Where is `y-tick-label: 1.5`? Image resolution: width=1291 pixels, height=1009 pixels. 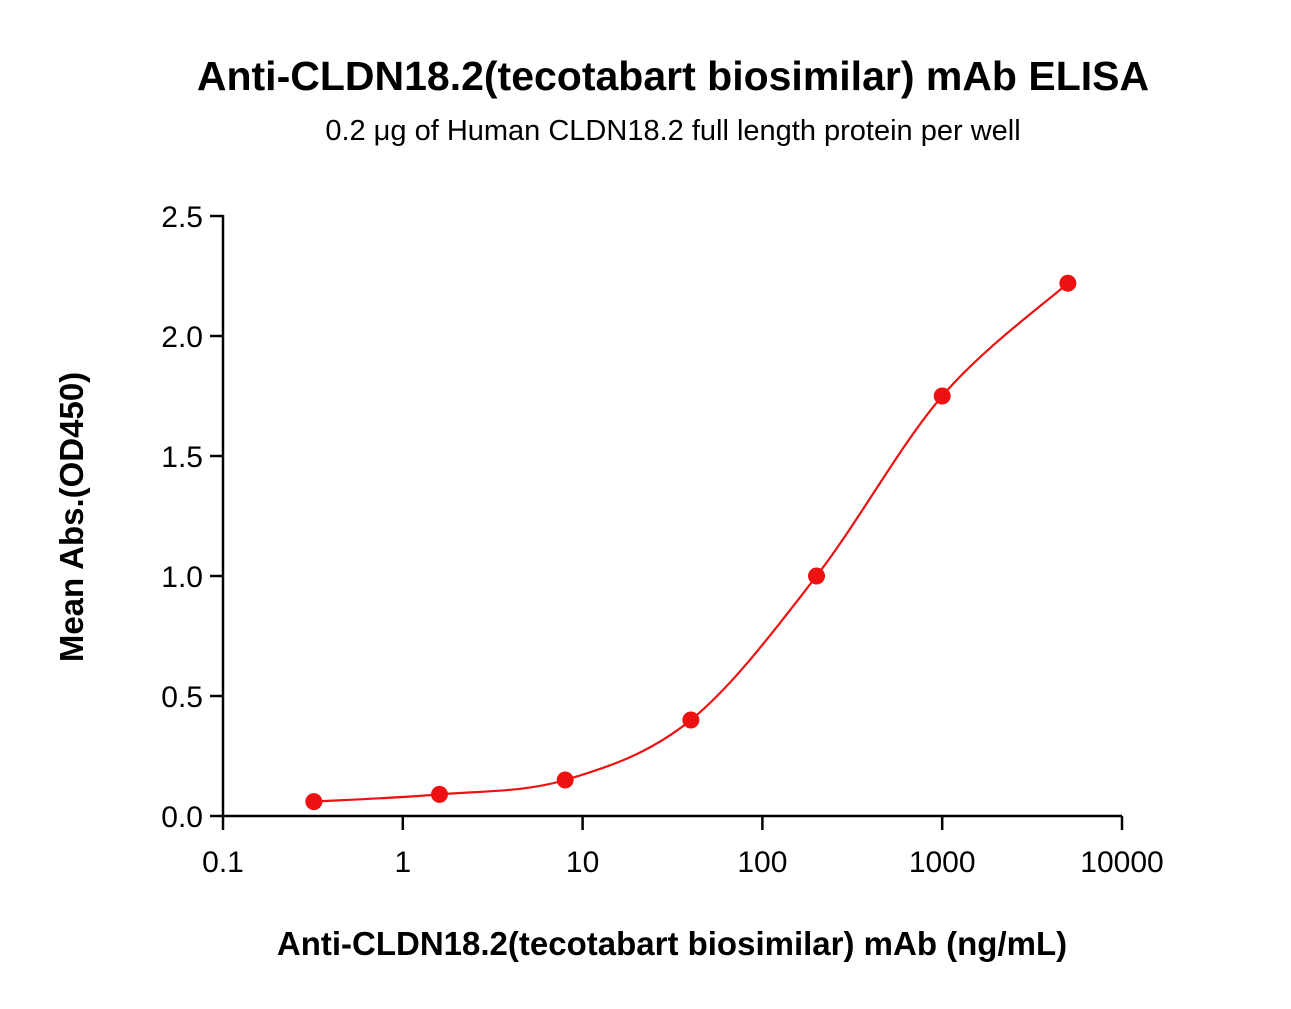 y-tick-label: 1.5 is located at coordinates (182, 457).